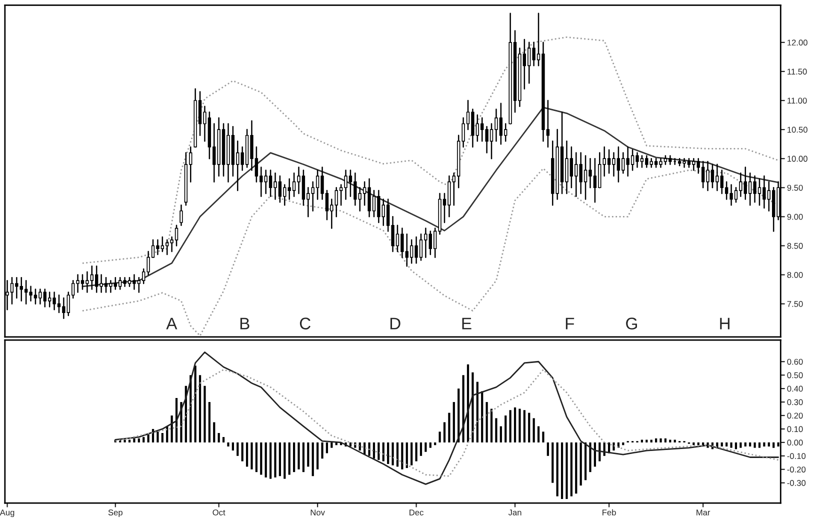 Image resolution: width=820 pixels, height=524 pixels. Describe the element at coordinates (798, 129) in the screenshot. I see `y-tick-label: 10.50` at that location.